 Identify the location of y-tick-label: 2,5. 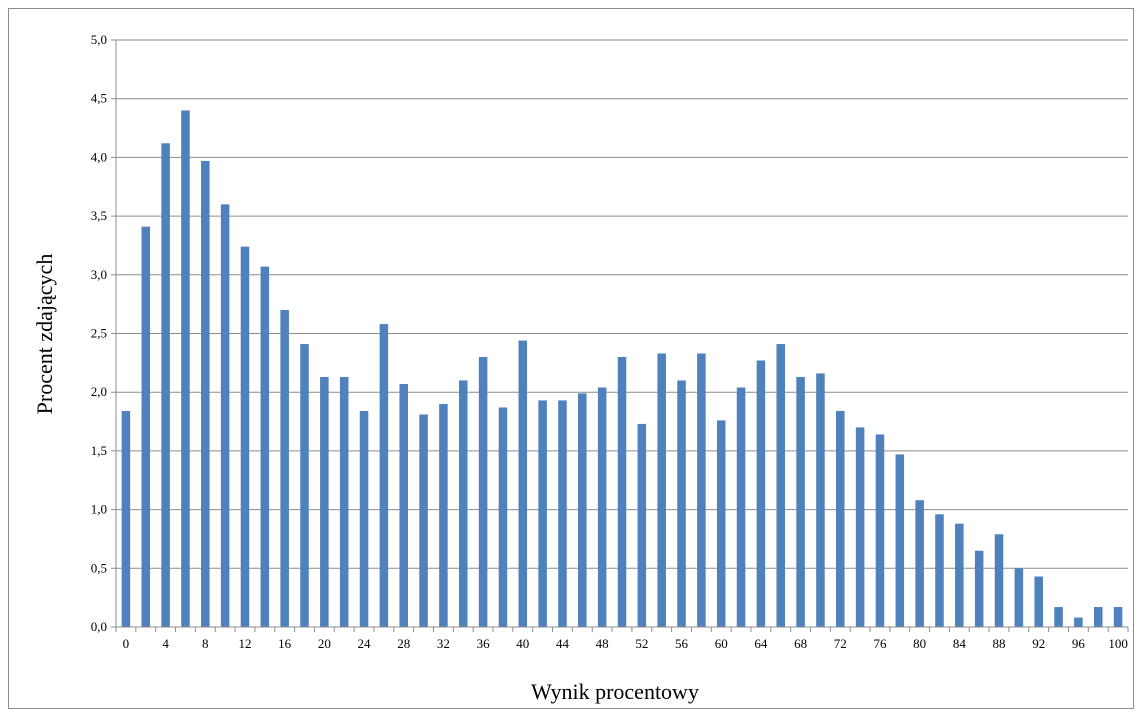
(99, 333).